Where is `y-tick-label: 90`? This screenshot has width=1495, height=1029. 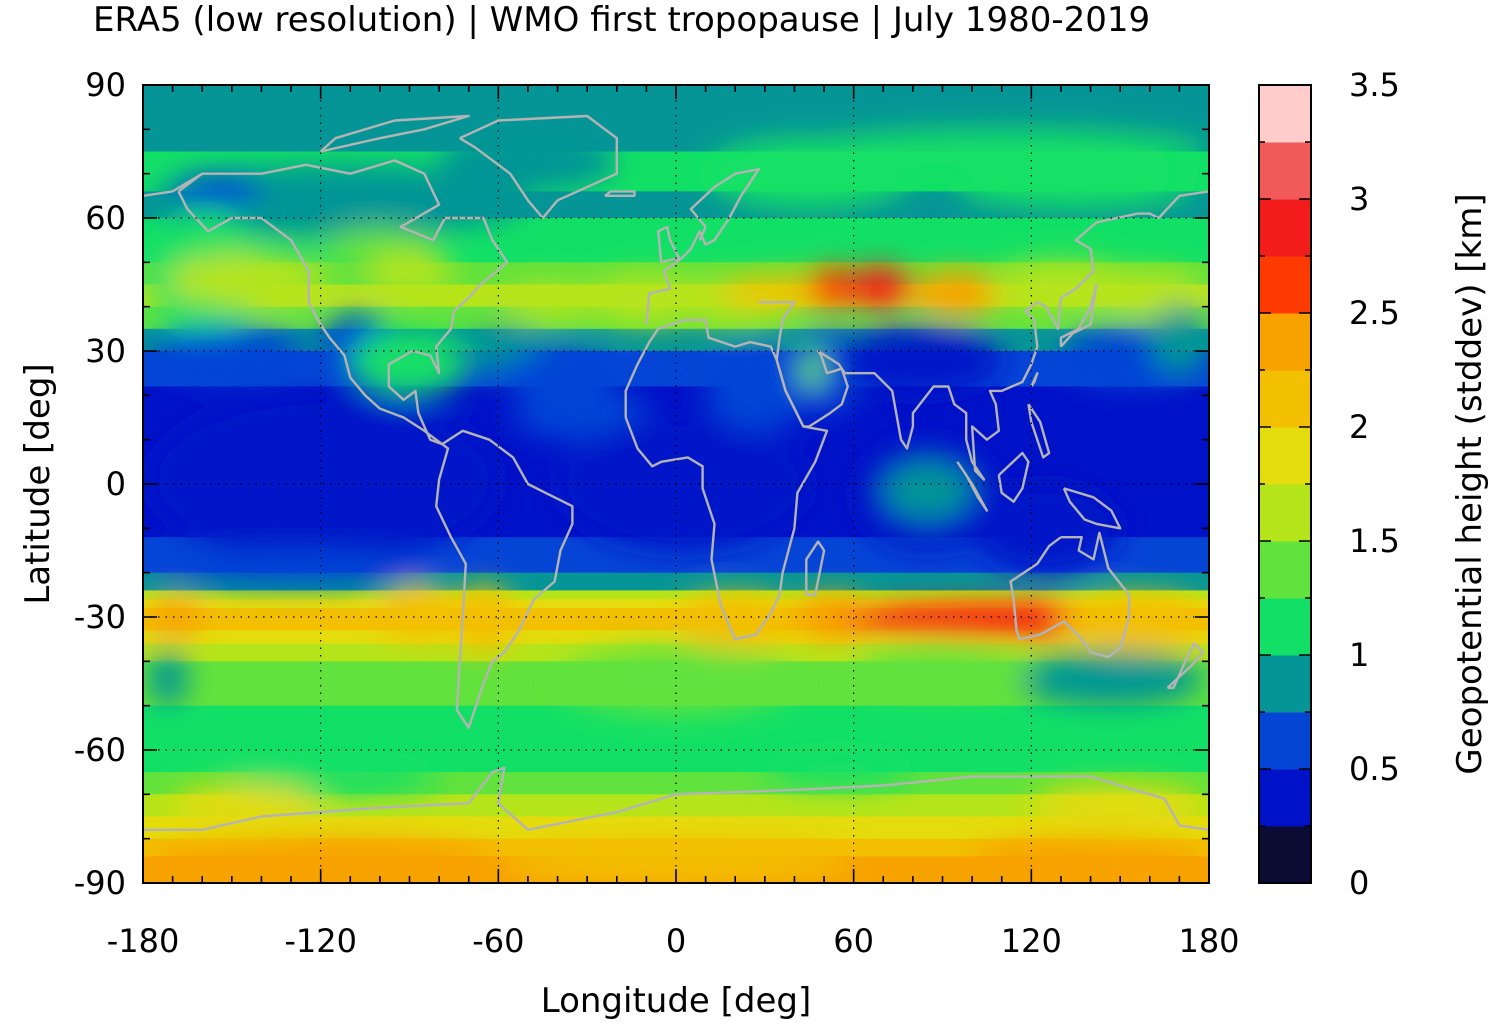
y-tick-label: 90 is located at coordinates (105, 85).